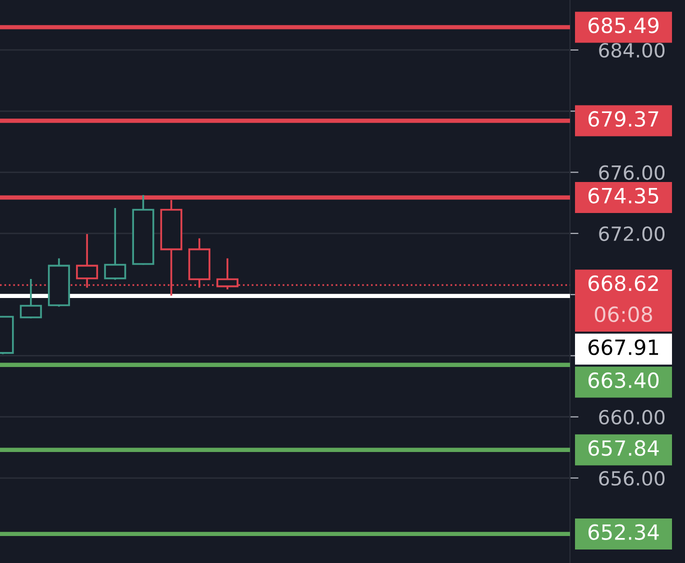  Describe the element at coordinates (632, 478) in the screenshot. I see `y-tick-label: 656.00` at that location.